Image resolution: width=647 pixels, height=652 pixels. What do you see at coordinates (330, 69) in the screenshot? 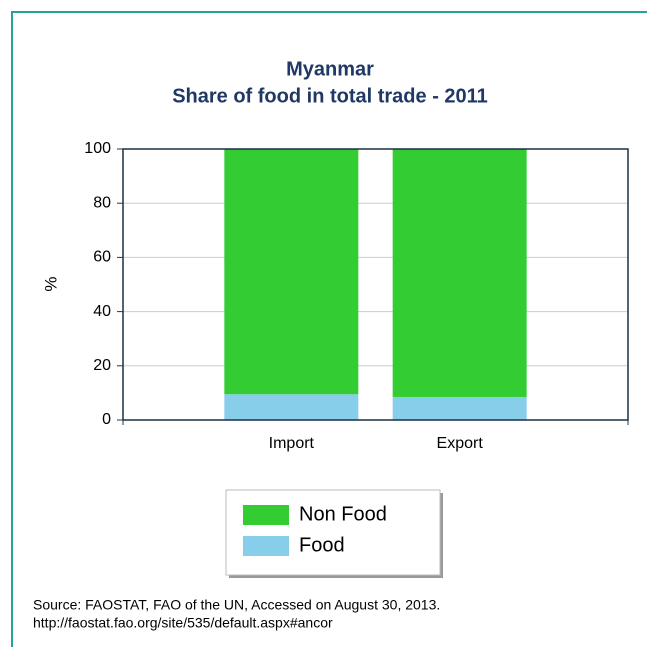
I see `chart-title: Myanmar` at bounding box center [330, 69].